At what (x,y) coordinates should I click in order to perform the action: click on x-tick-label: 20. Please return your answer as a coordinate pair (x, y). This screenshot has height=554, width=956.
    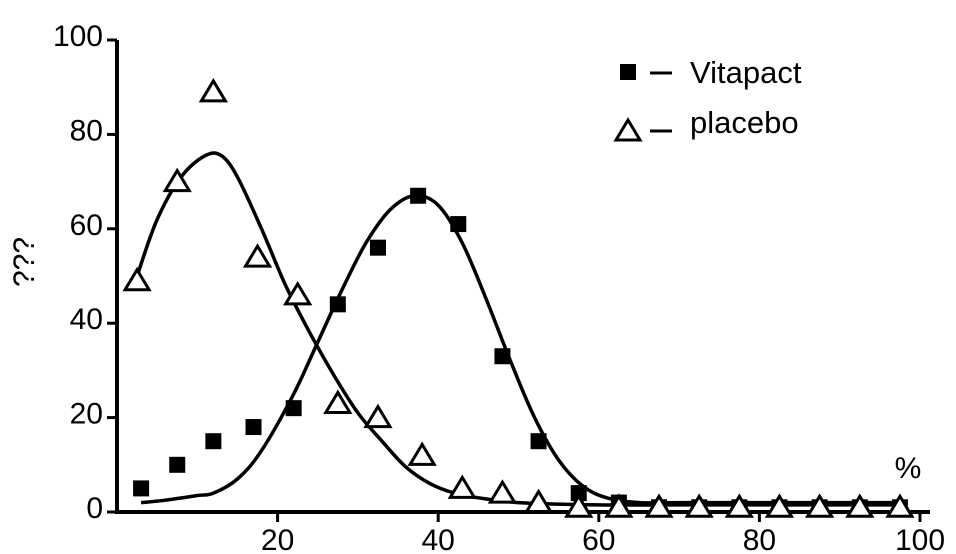
    Looking at the image, I should click on (277, 539).